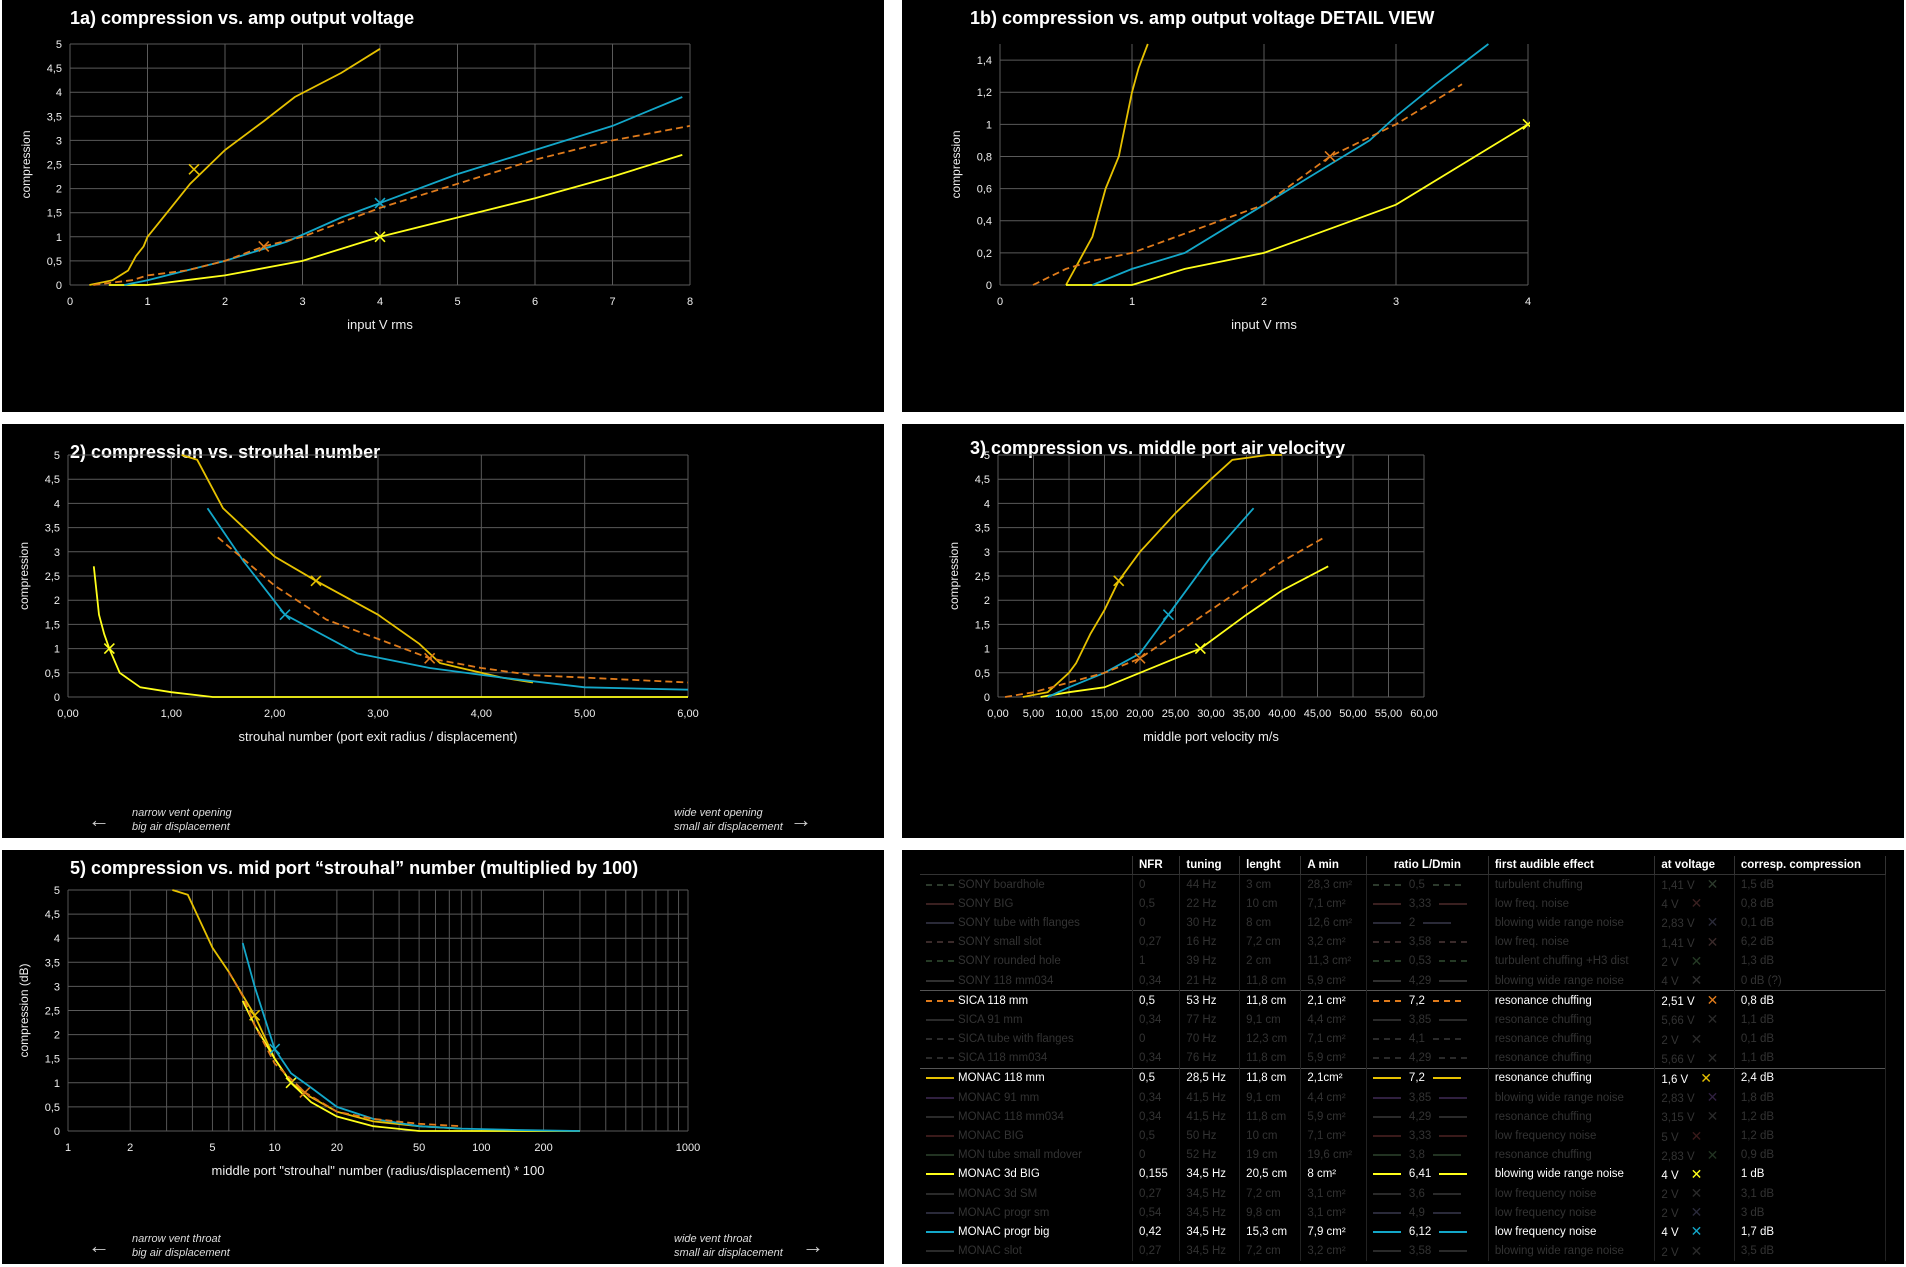  Describe the element at coordinates (1427, 942) in the screenshot. I see `legend-ratio: 3,58` at that location.